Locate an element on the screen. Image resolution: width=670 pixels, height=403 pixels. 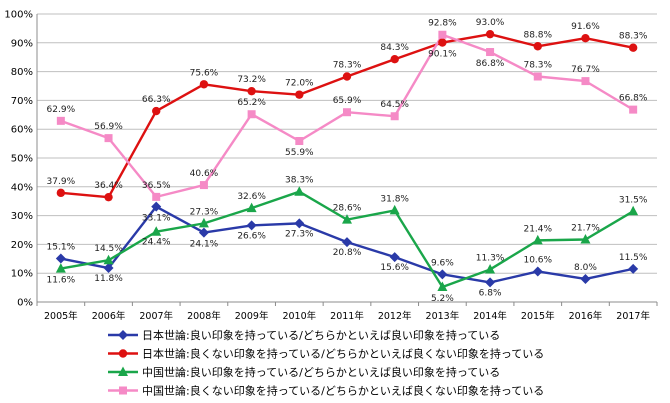
data-label-japan-bad: 36.4% is located at coordinates (108, 186).